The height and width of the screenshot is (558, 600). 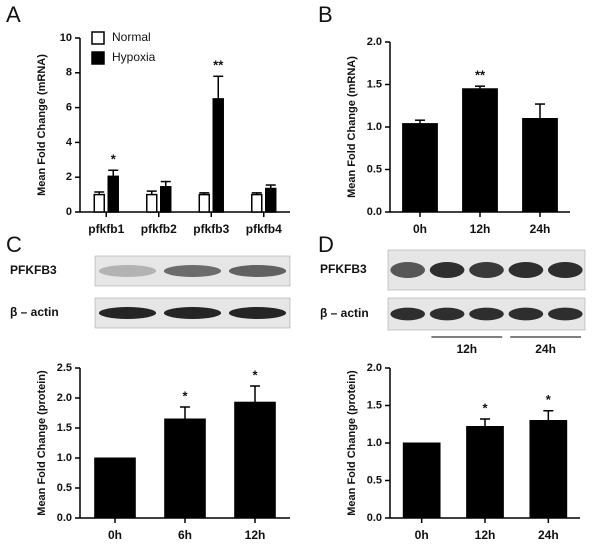 What do you see at coordinates (134, 57) in the screenshot?
I see `legend-label: Hypoxia` at bounding box center [134, 57].